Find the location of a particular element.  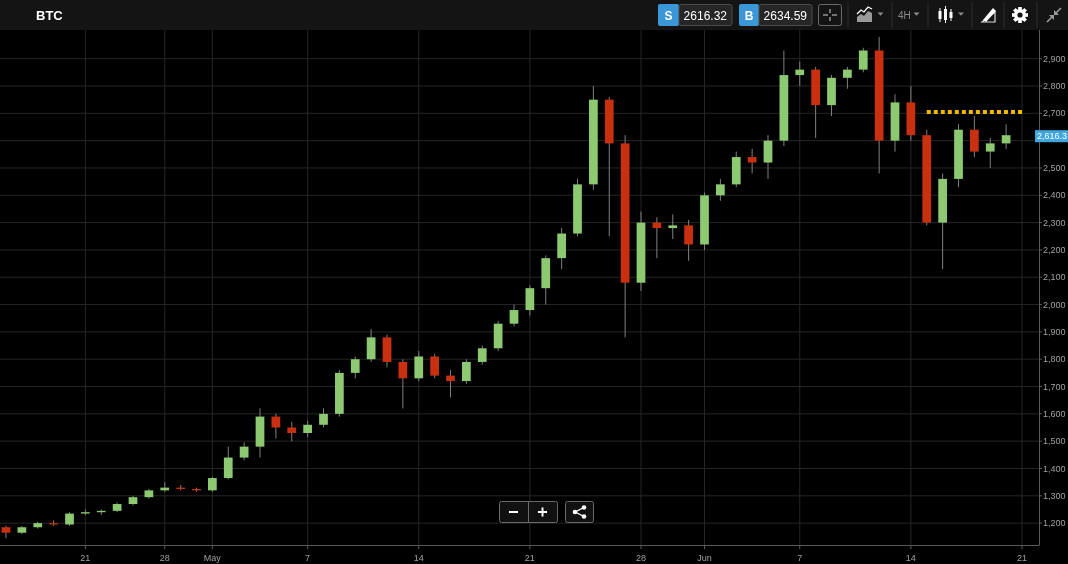

chart-title: BTC is located at coordinates (50, 15).